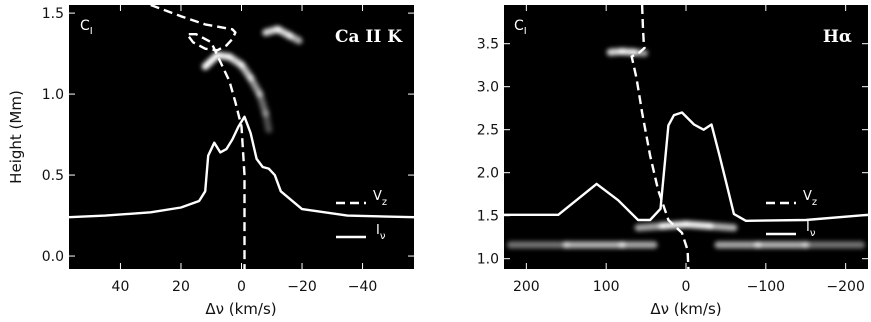 This screenshot has height=322, width=871. Describe the element at coordinates (53, 176) in the screenshot. I see `y-tick-label: 0.5` at that location.